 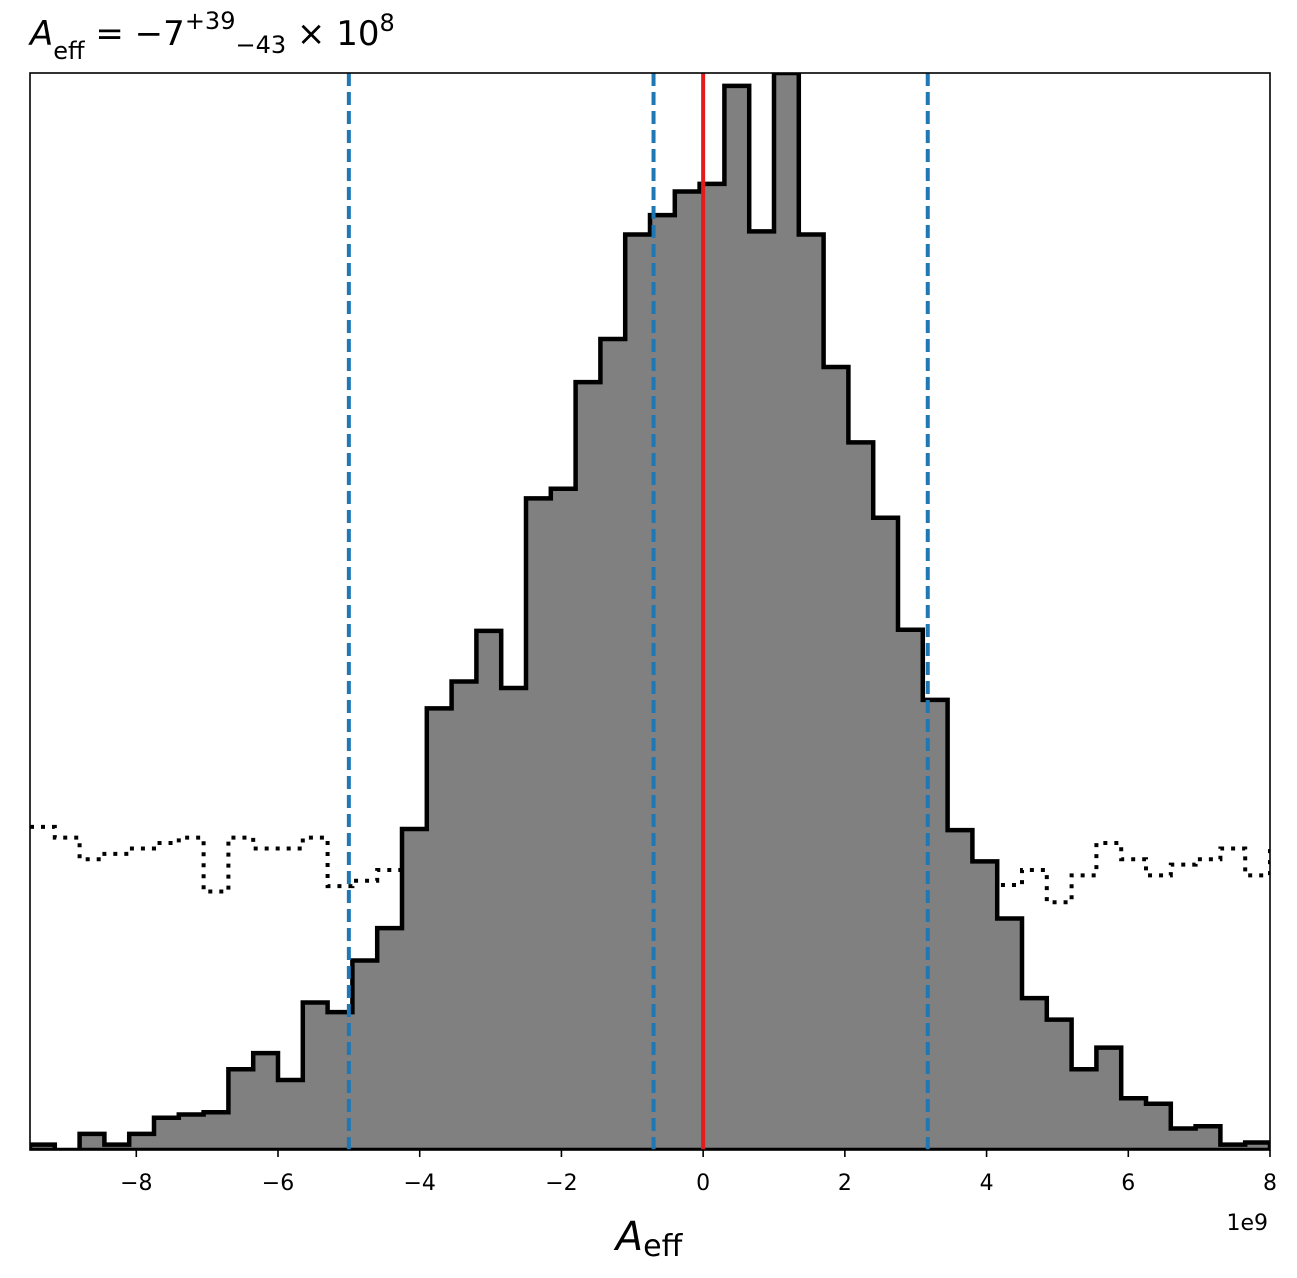 I want to click on x-tick-label: 8, so click(x=1270, y=1183).